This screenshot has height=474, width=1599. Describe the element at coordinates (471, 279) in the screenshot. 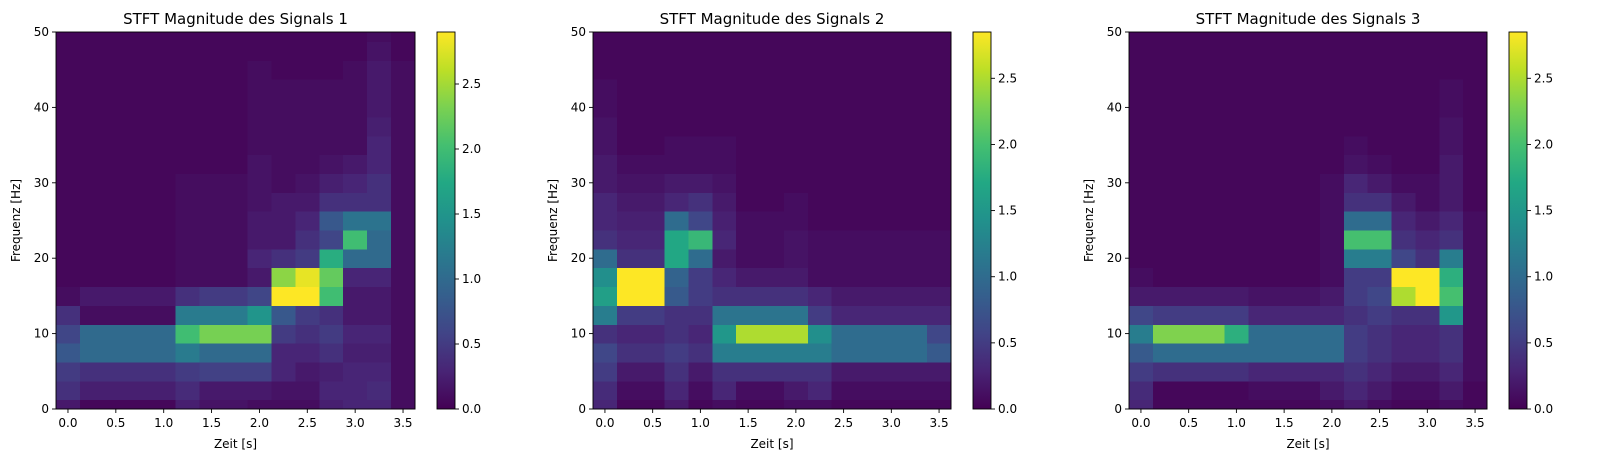

I see `colorbar-tick-label: 1.0` at that location.